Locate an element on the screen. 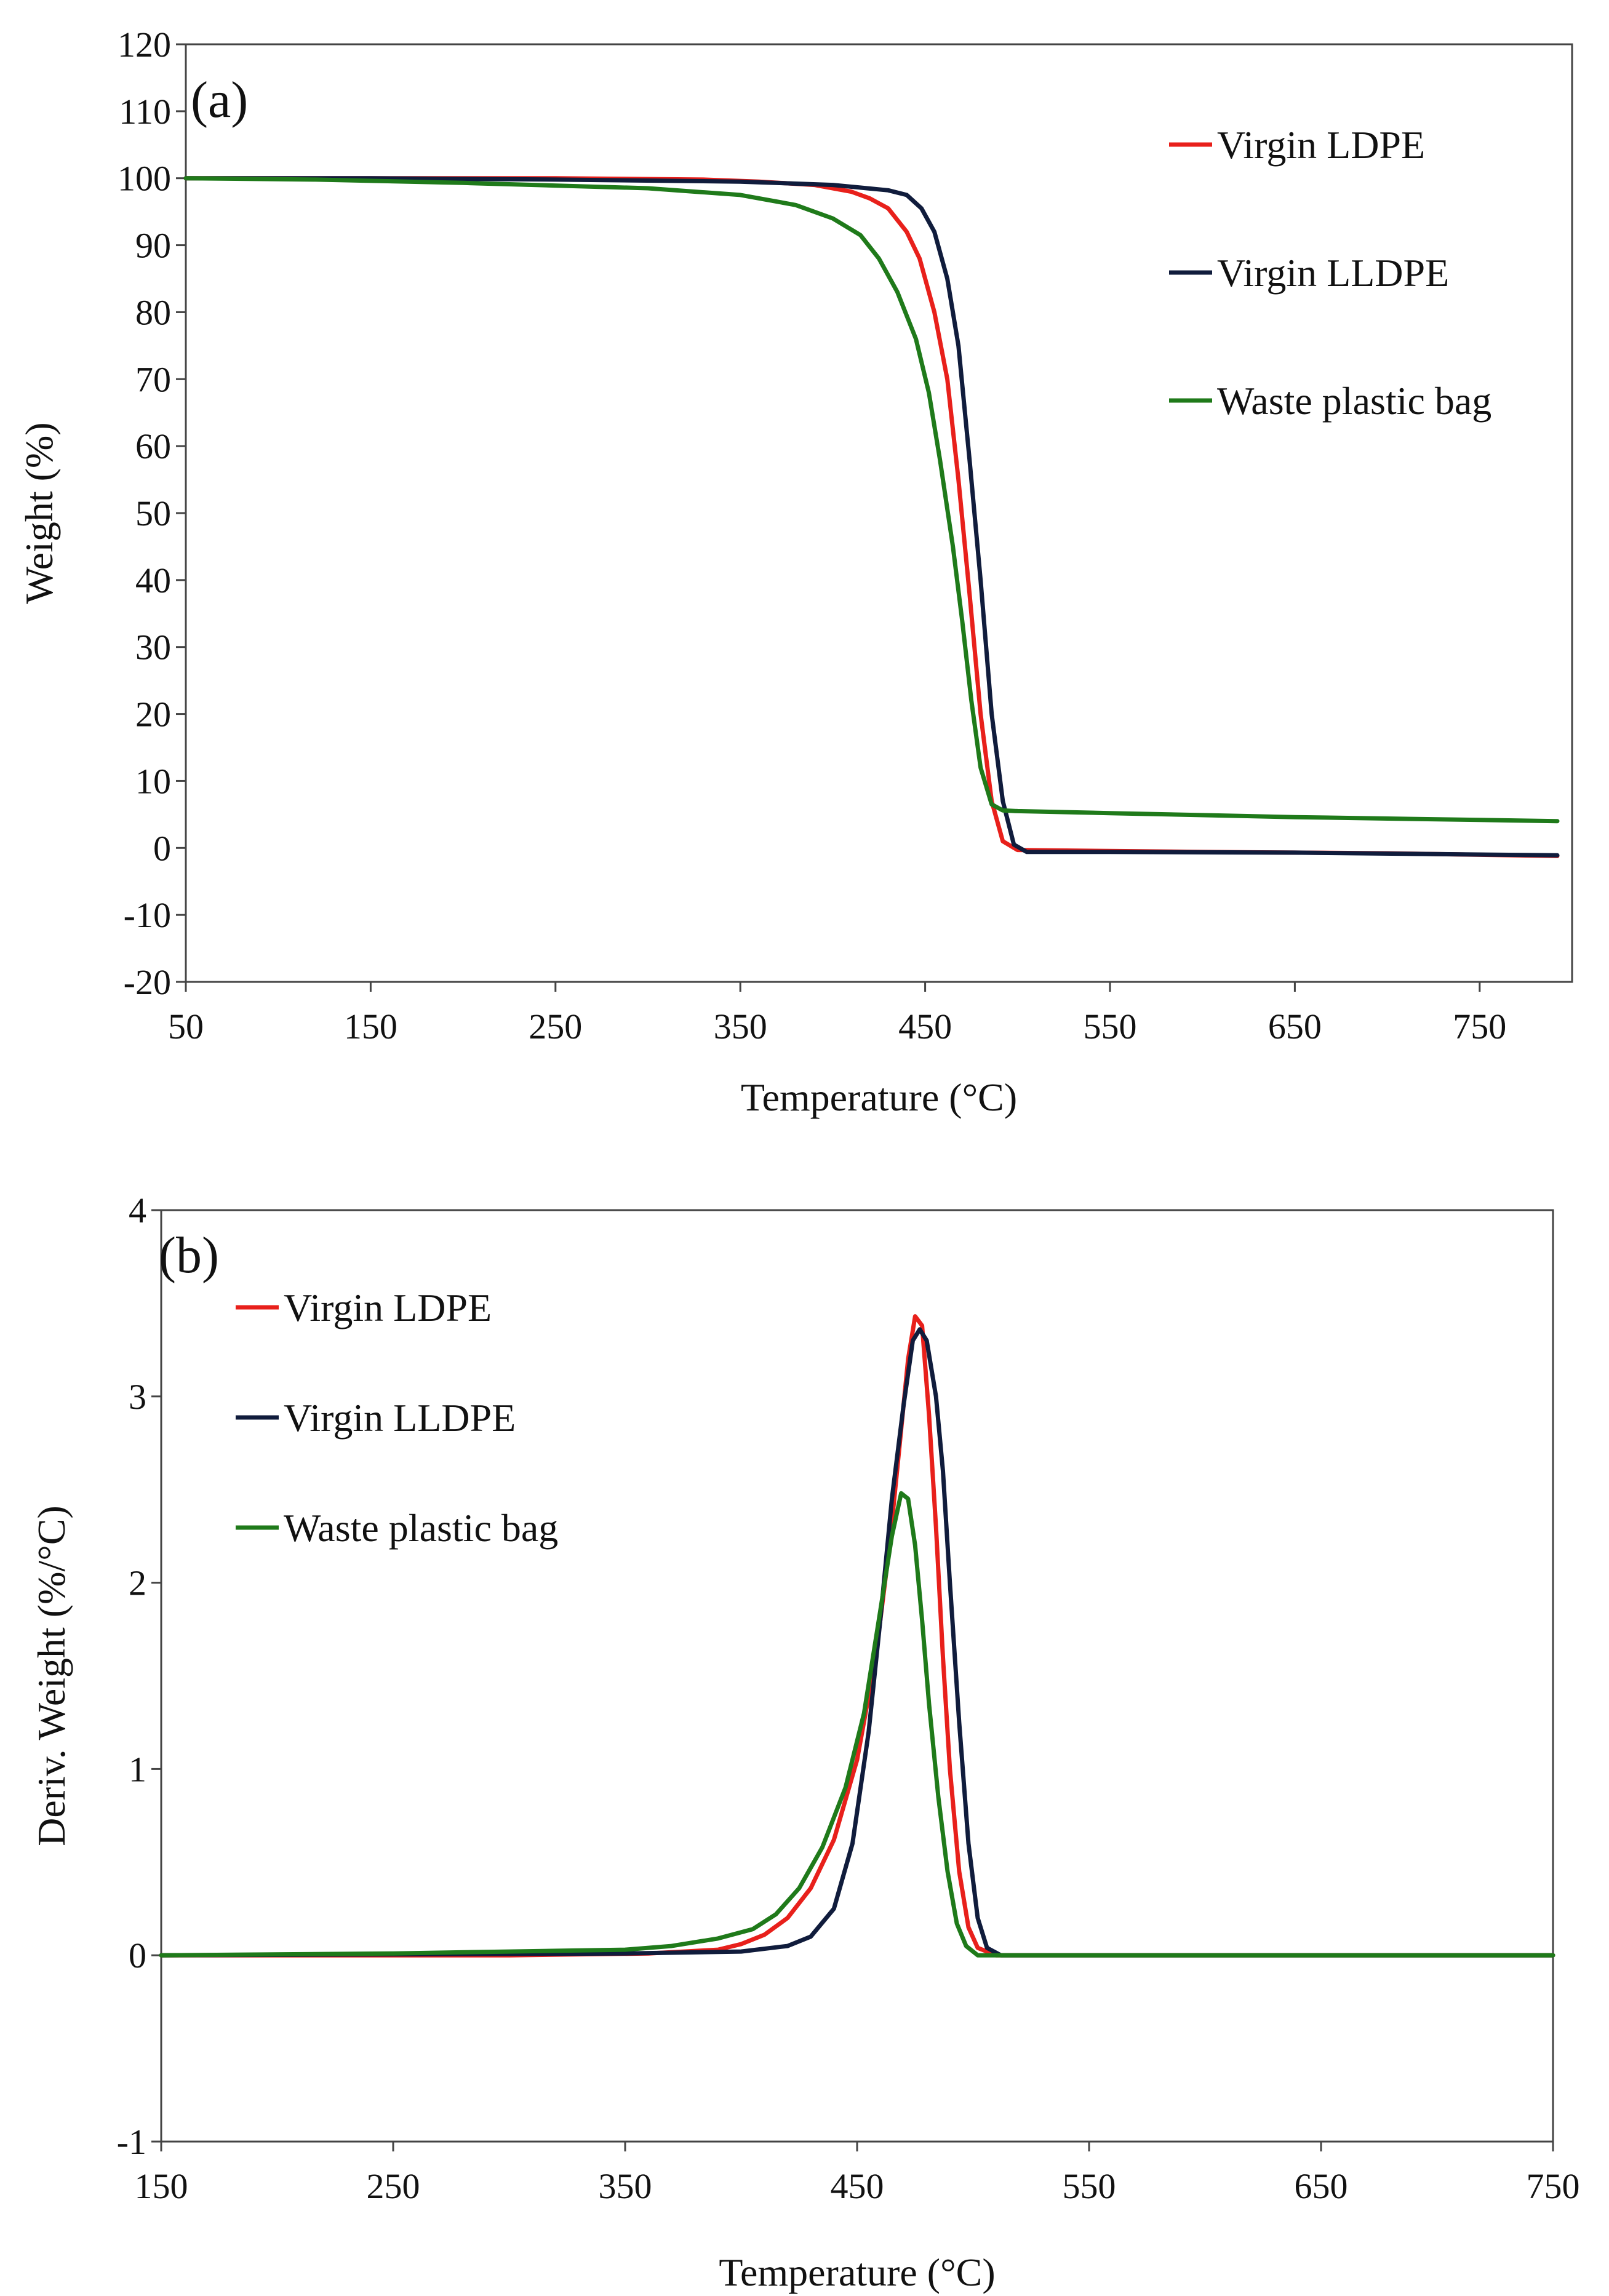  y-tick-label: 100 is located at coordinates (144, 179).